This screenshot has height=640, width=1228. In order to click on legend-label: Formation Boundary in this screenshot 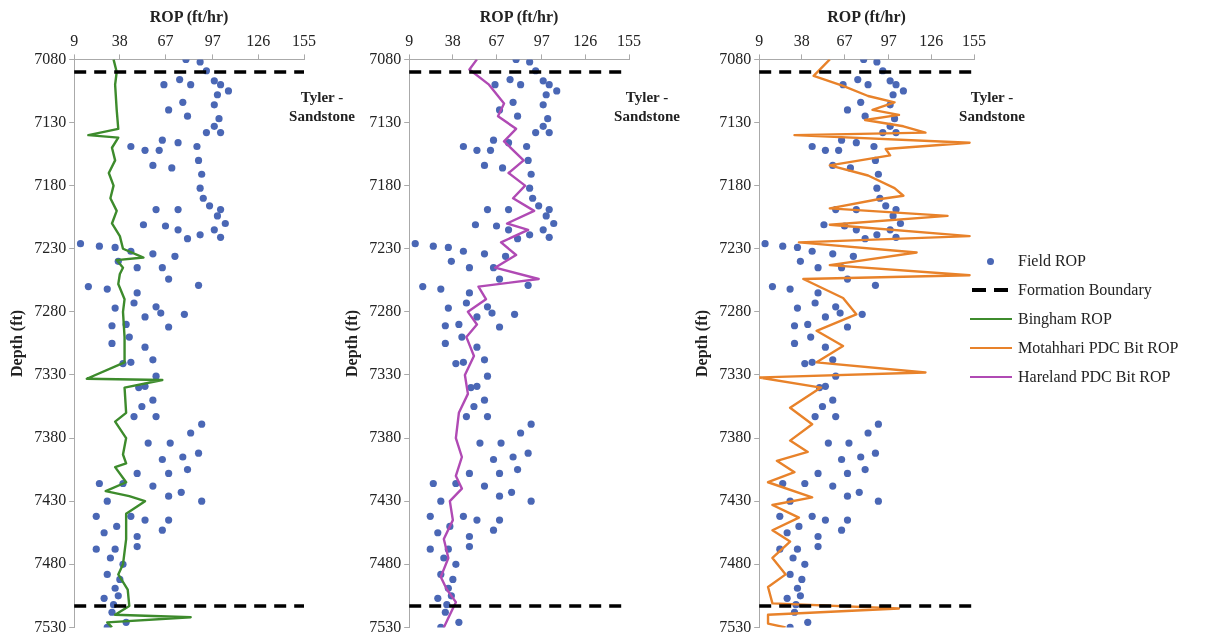, I will do `click(1085, 289)`.